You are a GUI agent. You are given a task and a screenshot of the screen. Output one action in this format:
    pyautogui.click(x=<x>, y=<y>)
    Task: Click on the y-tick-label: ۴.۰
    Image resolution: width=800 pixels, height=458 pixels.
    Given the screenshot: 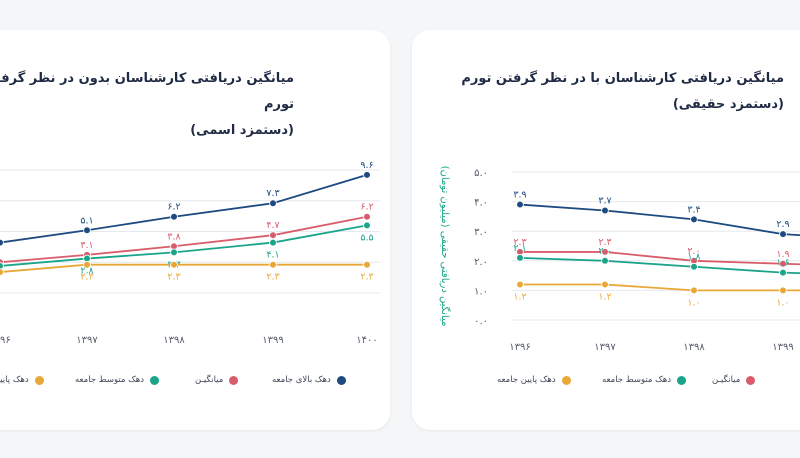 What is the action you would take?
    pyautogui.click(x=481, y=203)
    